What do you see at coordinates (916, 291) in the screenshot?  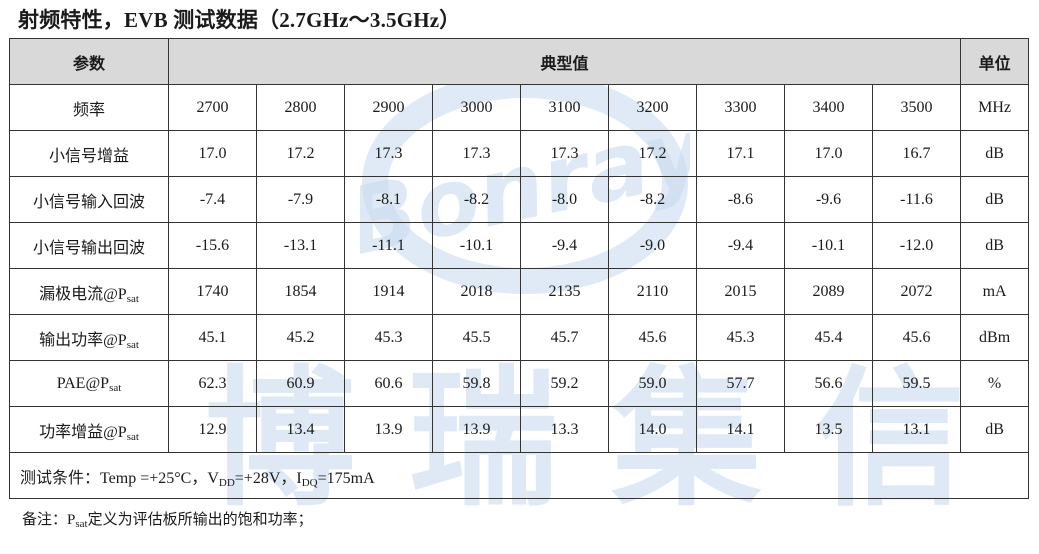 I see `value-cell: 2072` at bounding box center [916, 291].